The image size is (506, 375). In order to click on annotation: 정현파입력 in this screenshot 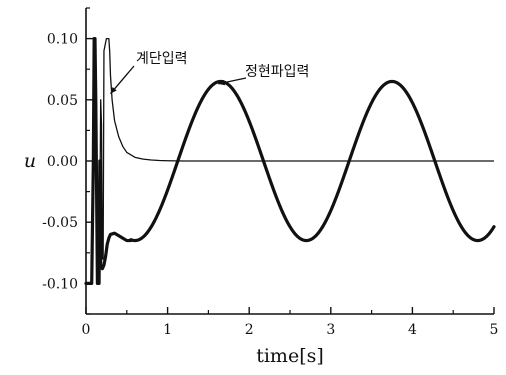, I will do `click(263, 75)`.